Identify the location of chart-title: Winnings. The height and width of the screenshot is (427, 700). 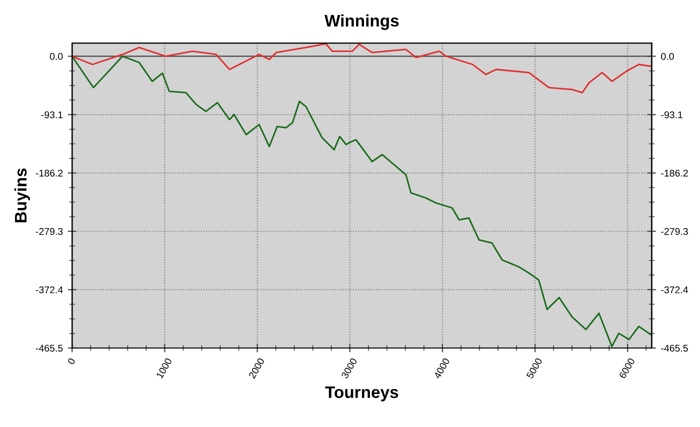
(361, 22).